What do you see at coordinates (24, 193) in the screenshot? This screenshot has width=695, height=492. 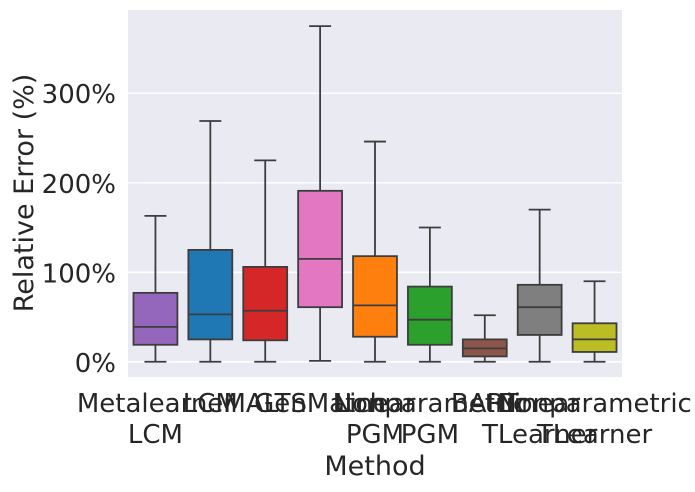 I see `y-axis-label: Relative Error (%)` at bounding box center [24, 193].